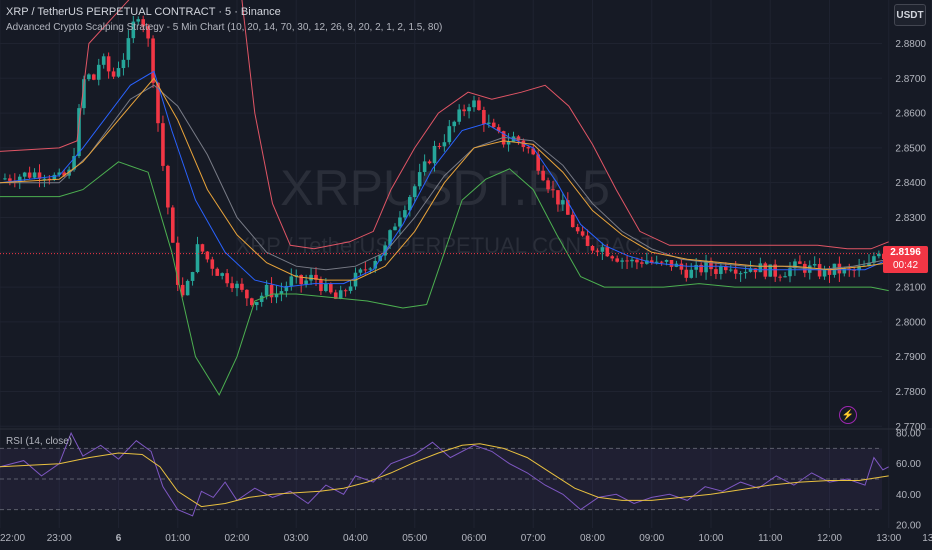 The height and width of the screenshot is (550, 932). I want to click on lightning-icon: ⚡, so click(848, 415).